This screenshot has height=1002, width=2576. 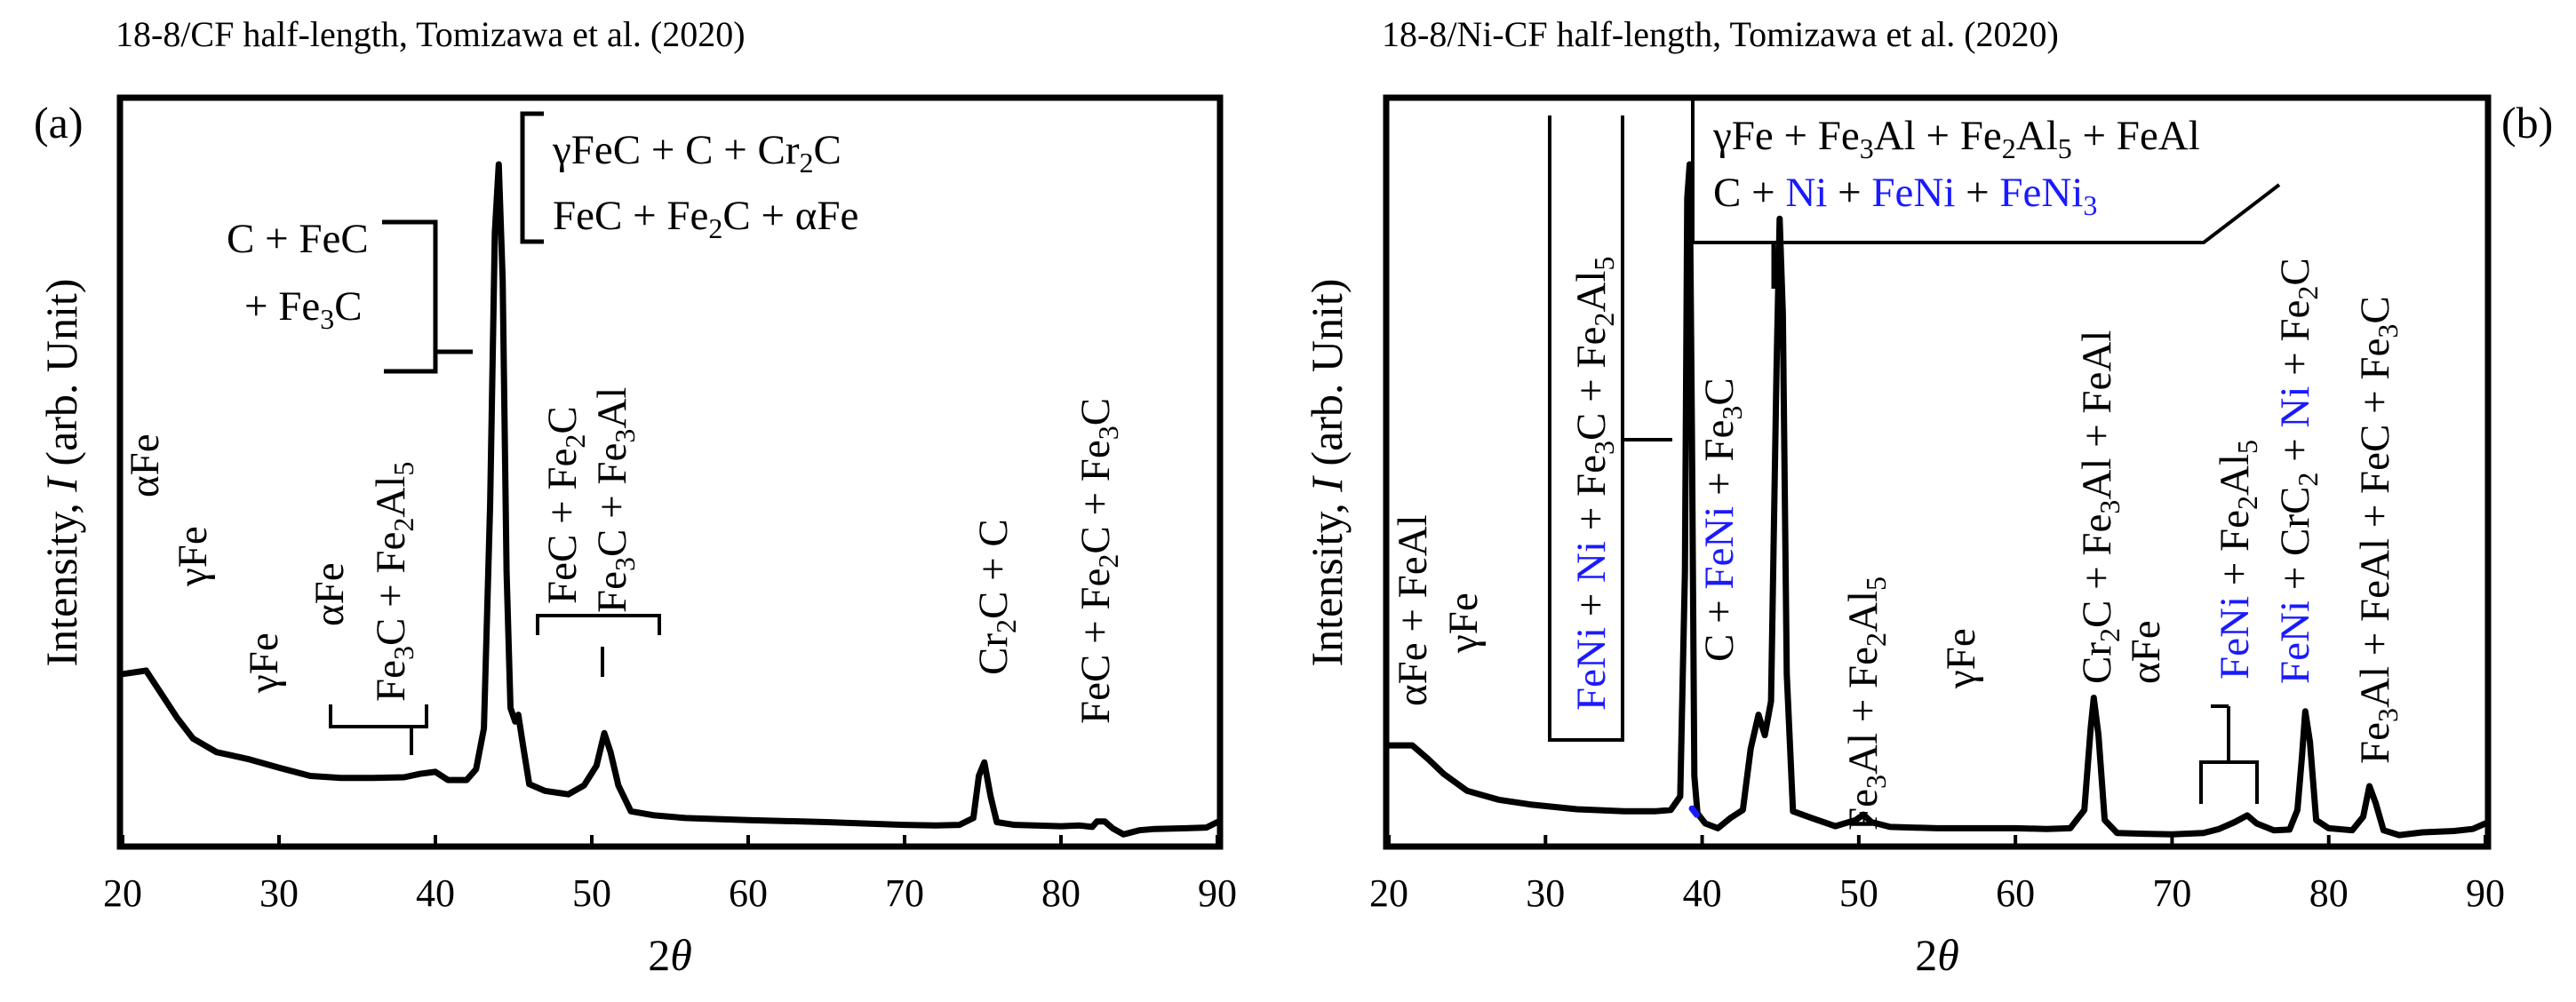 What do you see at coordinates (1327, 473) in the screenshot?
I see `panel-b-y-axis-label: Intensity, I (arb. Unit)` at bounding box center [1327, 473].